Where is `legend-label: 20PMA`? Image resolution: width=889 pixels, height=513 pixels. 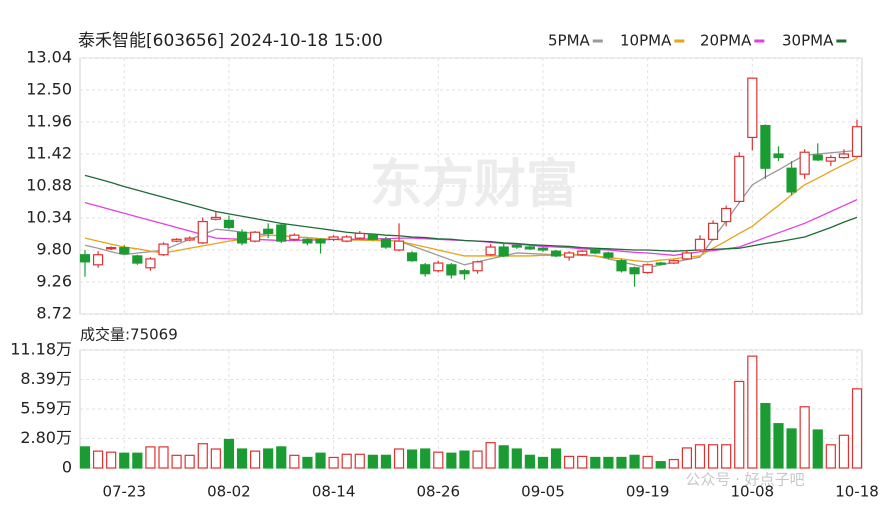 legend-label: 20PMA is located at coordinates (726, 41).